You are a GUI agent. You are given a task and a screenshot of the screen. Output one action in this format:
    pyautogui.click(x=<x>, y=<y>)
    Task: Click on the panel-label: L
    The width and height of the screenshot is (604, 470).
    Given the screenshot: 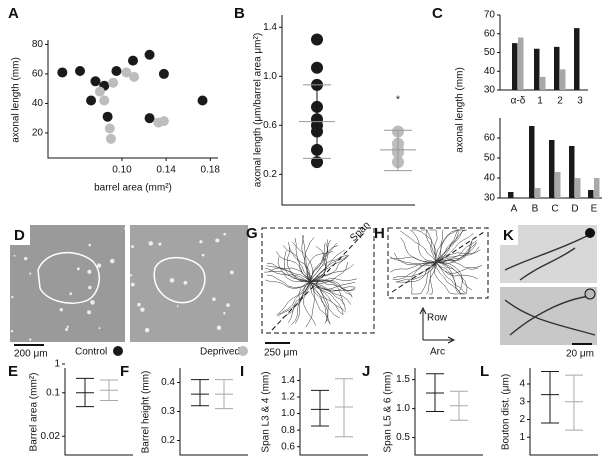 What is the action you would take?
    pyautogui.click(x=484, y=371)
    